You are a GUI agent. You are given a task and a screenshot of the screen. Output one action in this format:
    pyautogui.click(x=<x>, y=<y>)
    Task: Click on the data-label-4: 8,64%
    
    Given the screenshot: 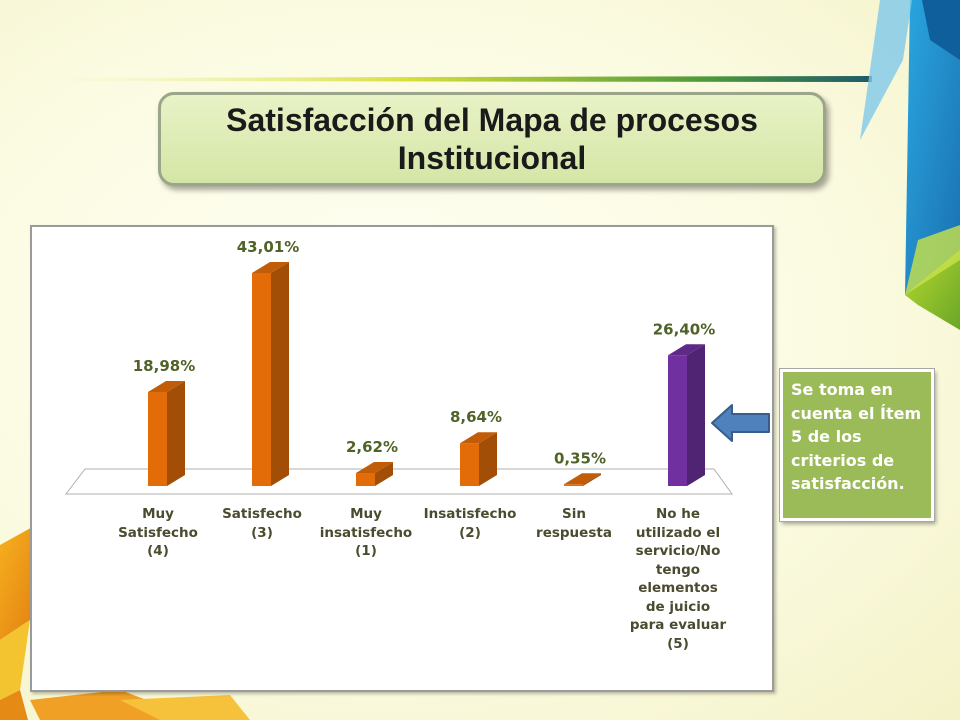 What is the action you would take?
    pyautogui.click(x=476, y=417)
    